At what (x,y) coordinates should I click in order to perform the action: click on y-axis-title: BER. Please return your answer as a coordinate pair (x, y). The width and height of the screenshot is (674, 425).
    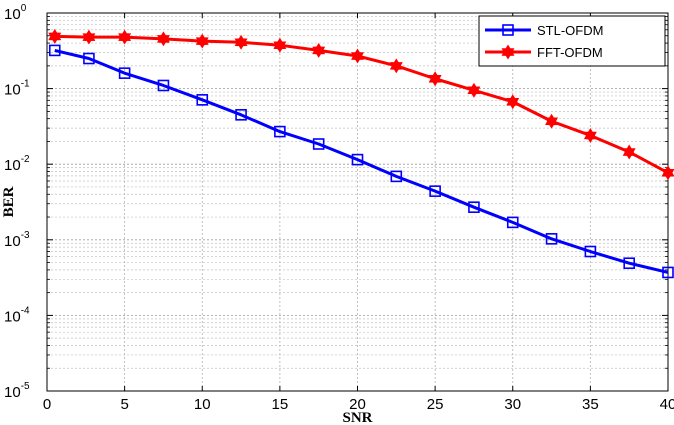
    Looking at the image, I should click on (9, 201).